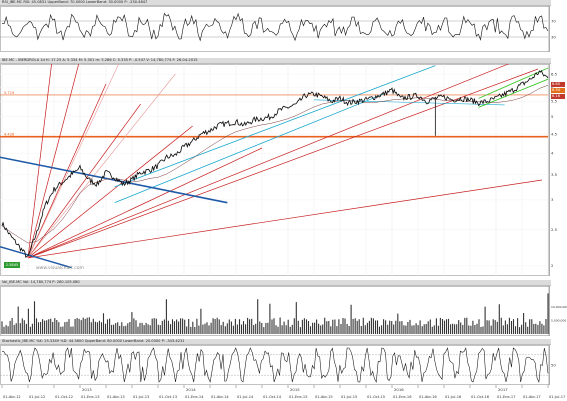  I want to click on start-badge: 2.5845, so click(12, 265).